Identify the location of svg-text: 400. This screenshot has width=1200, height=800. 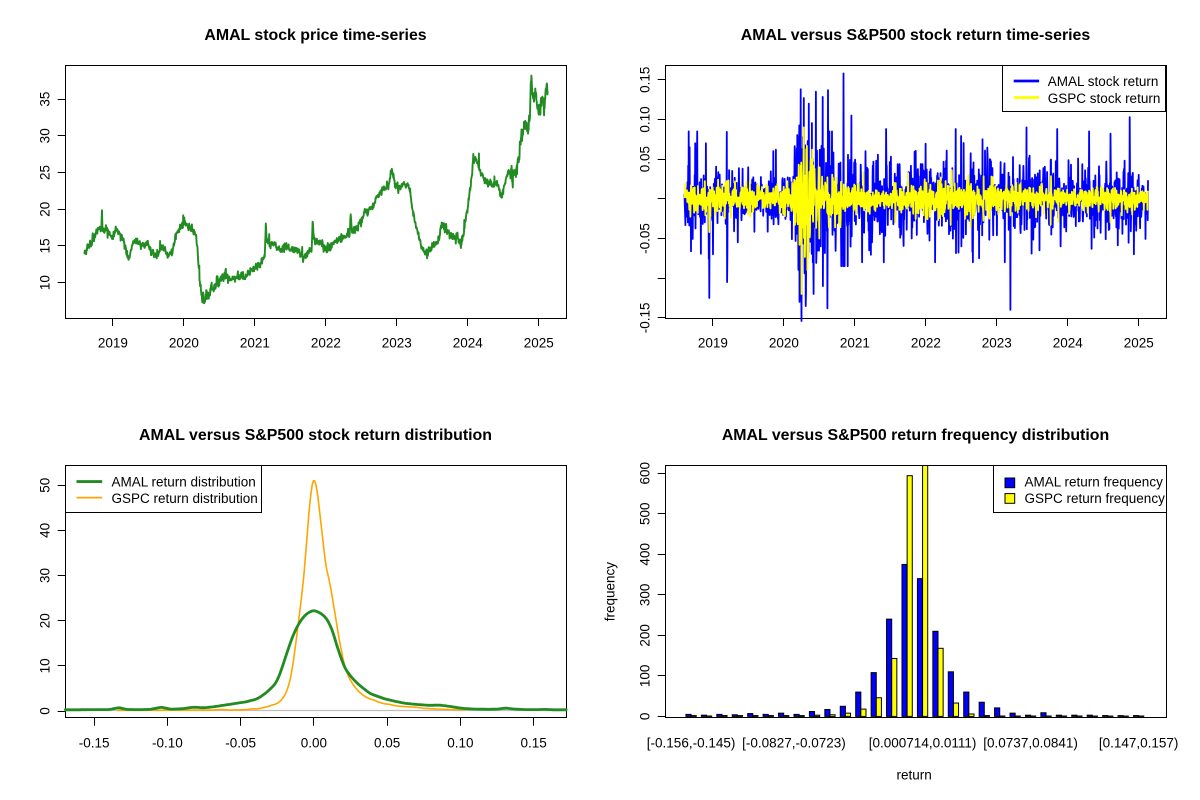
(645, 554).